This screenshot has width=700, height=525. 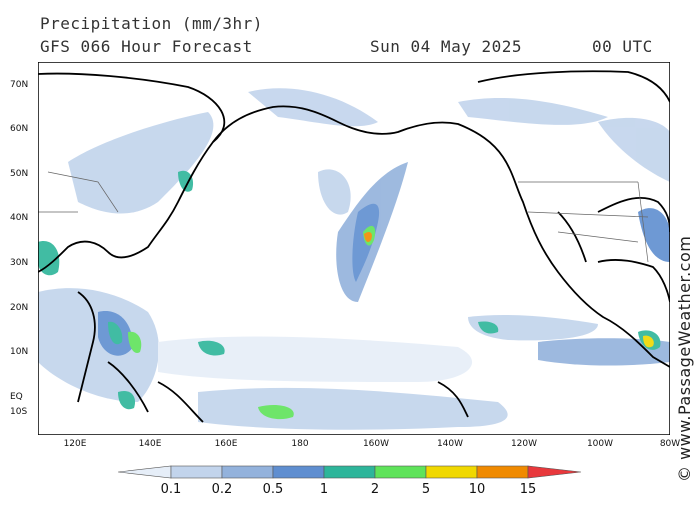 I want to click on forecast-date: Sun 04 May 2025, so click(x=446, y=46).